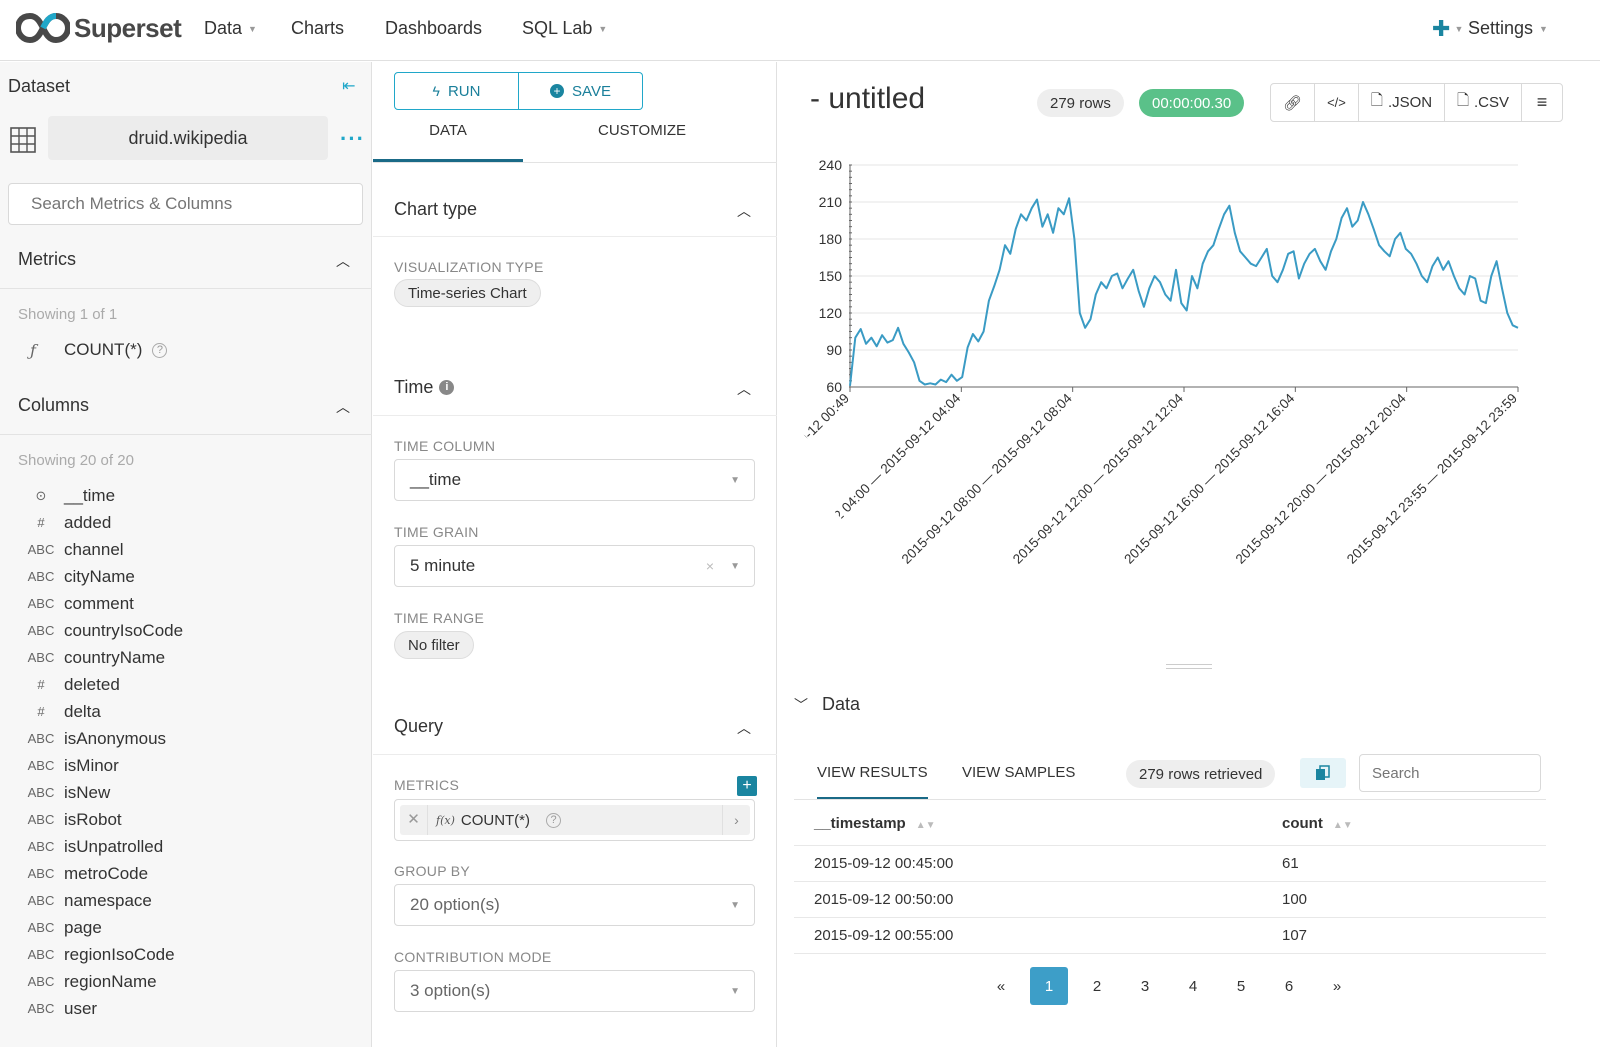  Describe the element at coordinates (419, 726) in the screenshot. I see `query-section-title: Query` at that location.